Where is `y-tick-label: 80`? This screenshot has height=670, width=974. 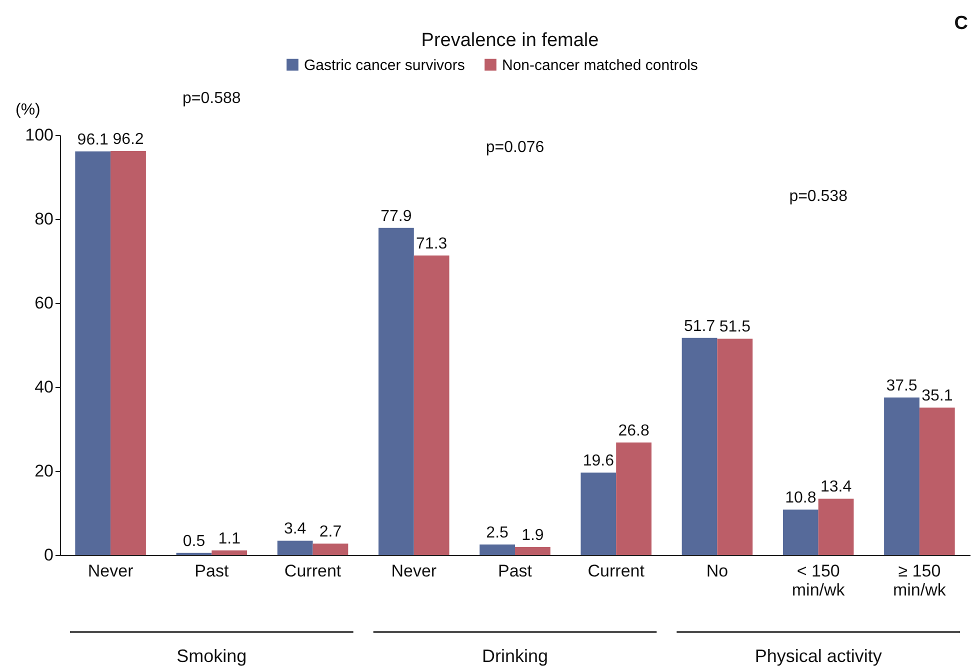 y-tick-label: 80 is located at coordinates (44, 219).